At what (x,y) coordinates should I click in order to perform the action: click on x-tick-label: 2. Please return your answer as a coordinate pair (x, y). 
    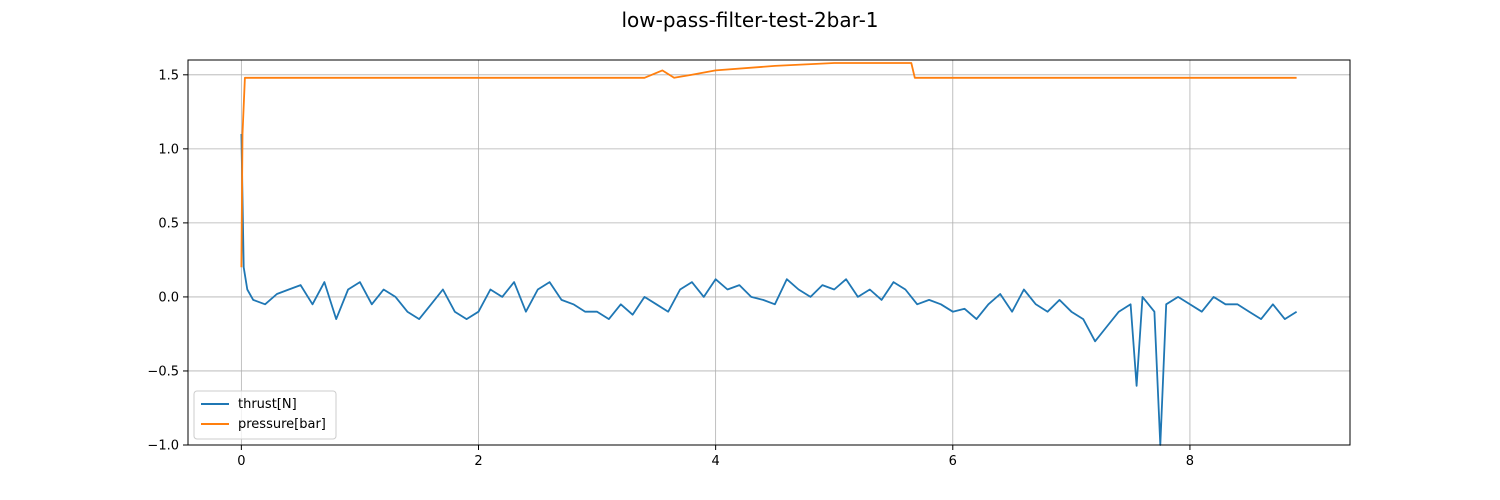
    Looking at the image, I should click on (478, 461).